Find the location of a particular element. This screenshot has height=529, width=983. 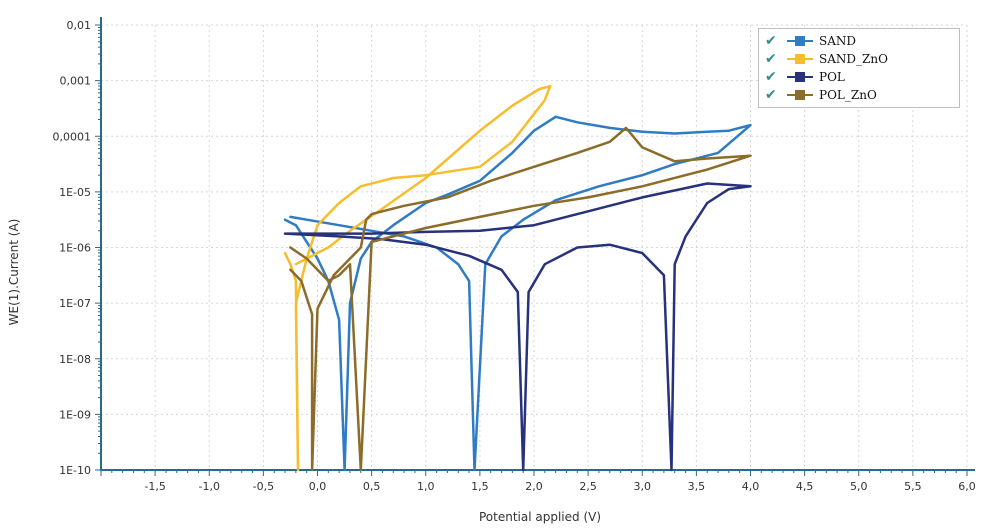

legend-item-sand-zno: ✔ SAND_ZnO is located at coordinates (858, 59).